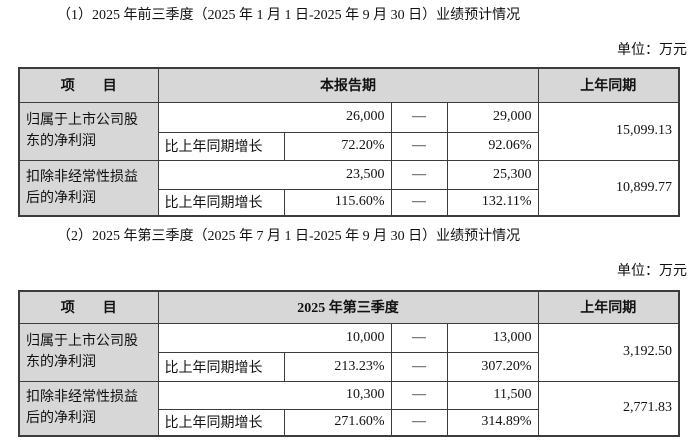 The height and width of the screenshot is (447, 700). I want to click on growth-high: 307.20%, so click(492, 366).